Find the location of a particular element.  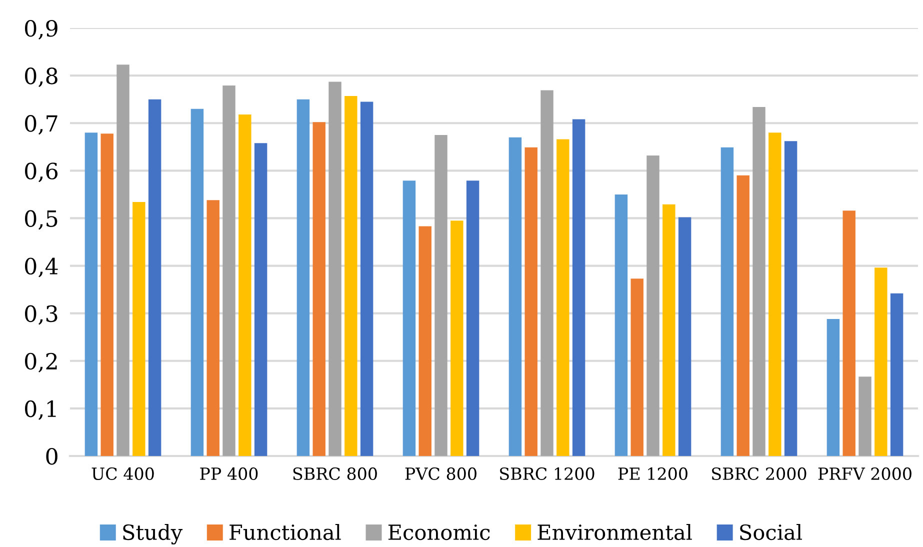

legend-label: Economic is located at coordinates (439, 532).